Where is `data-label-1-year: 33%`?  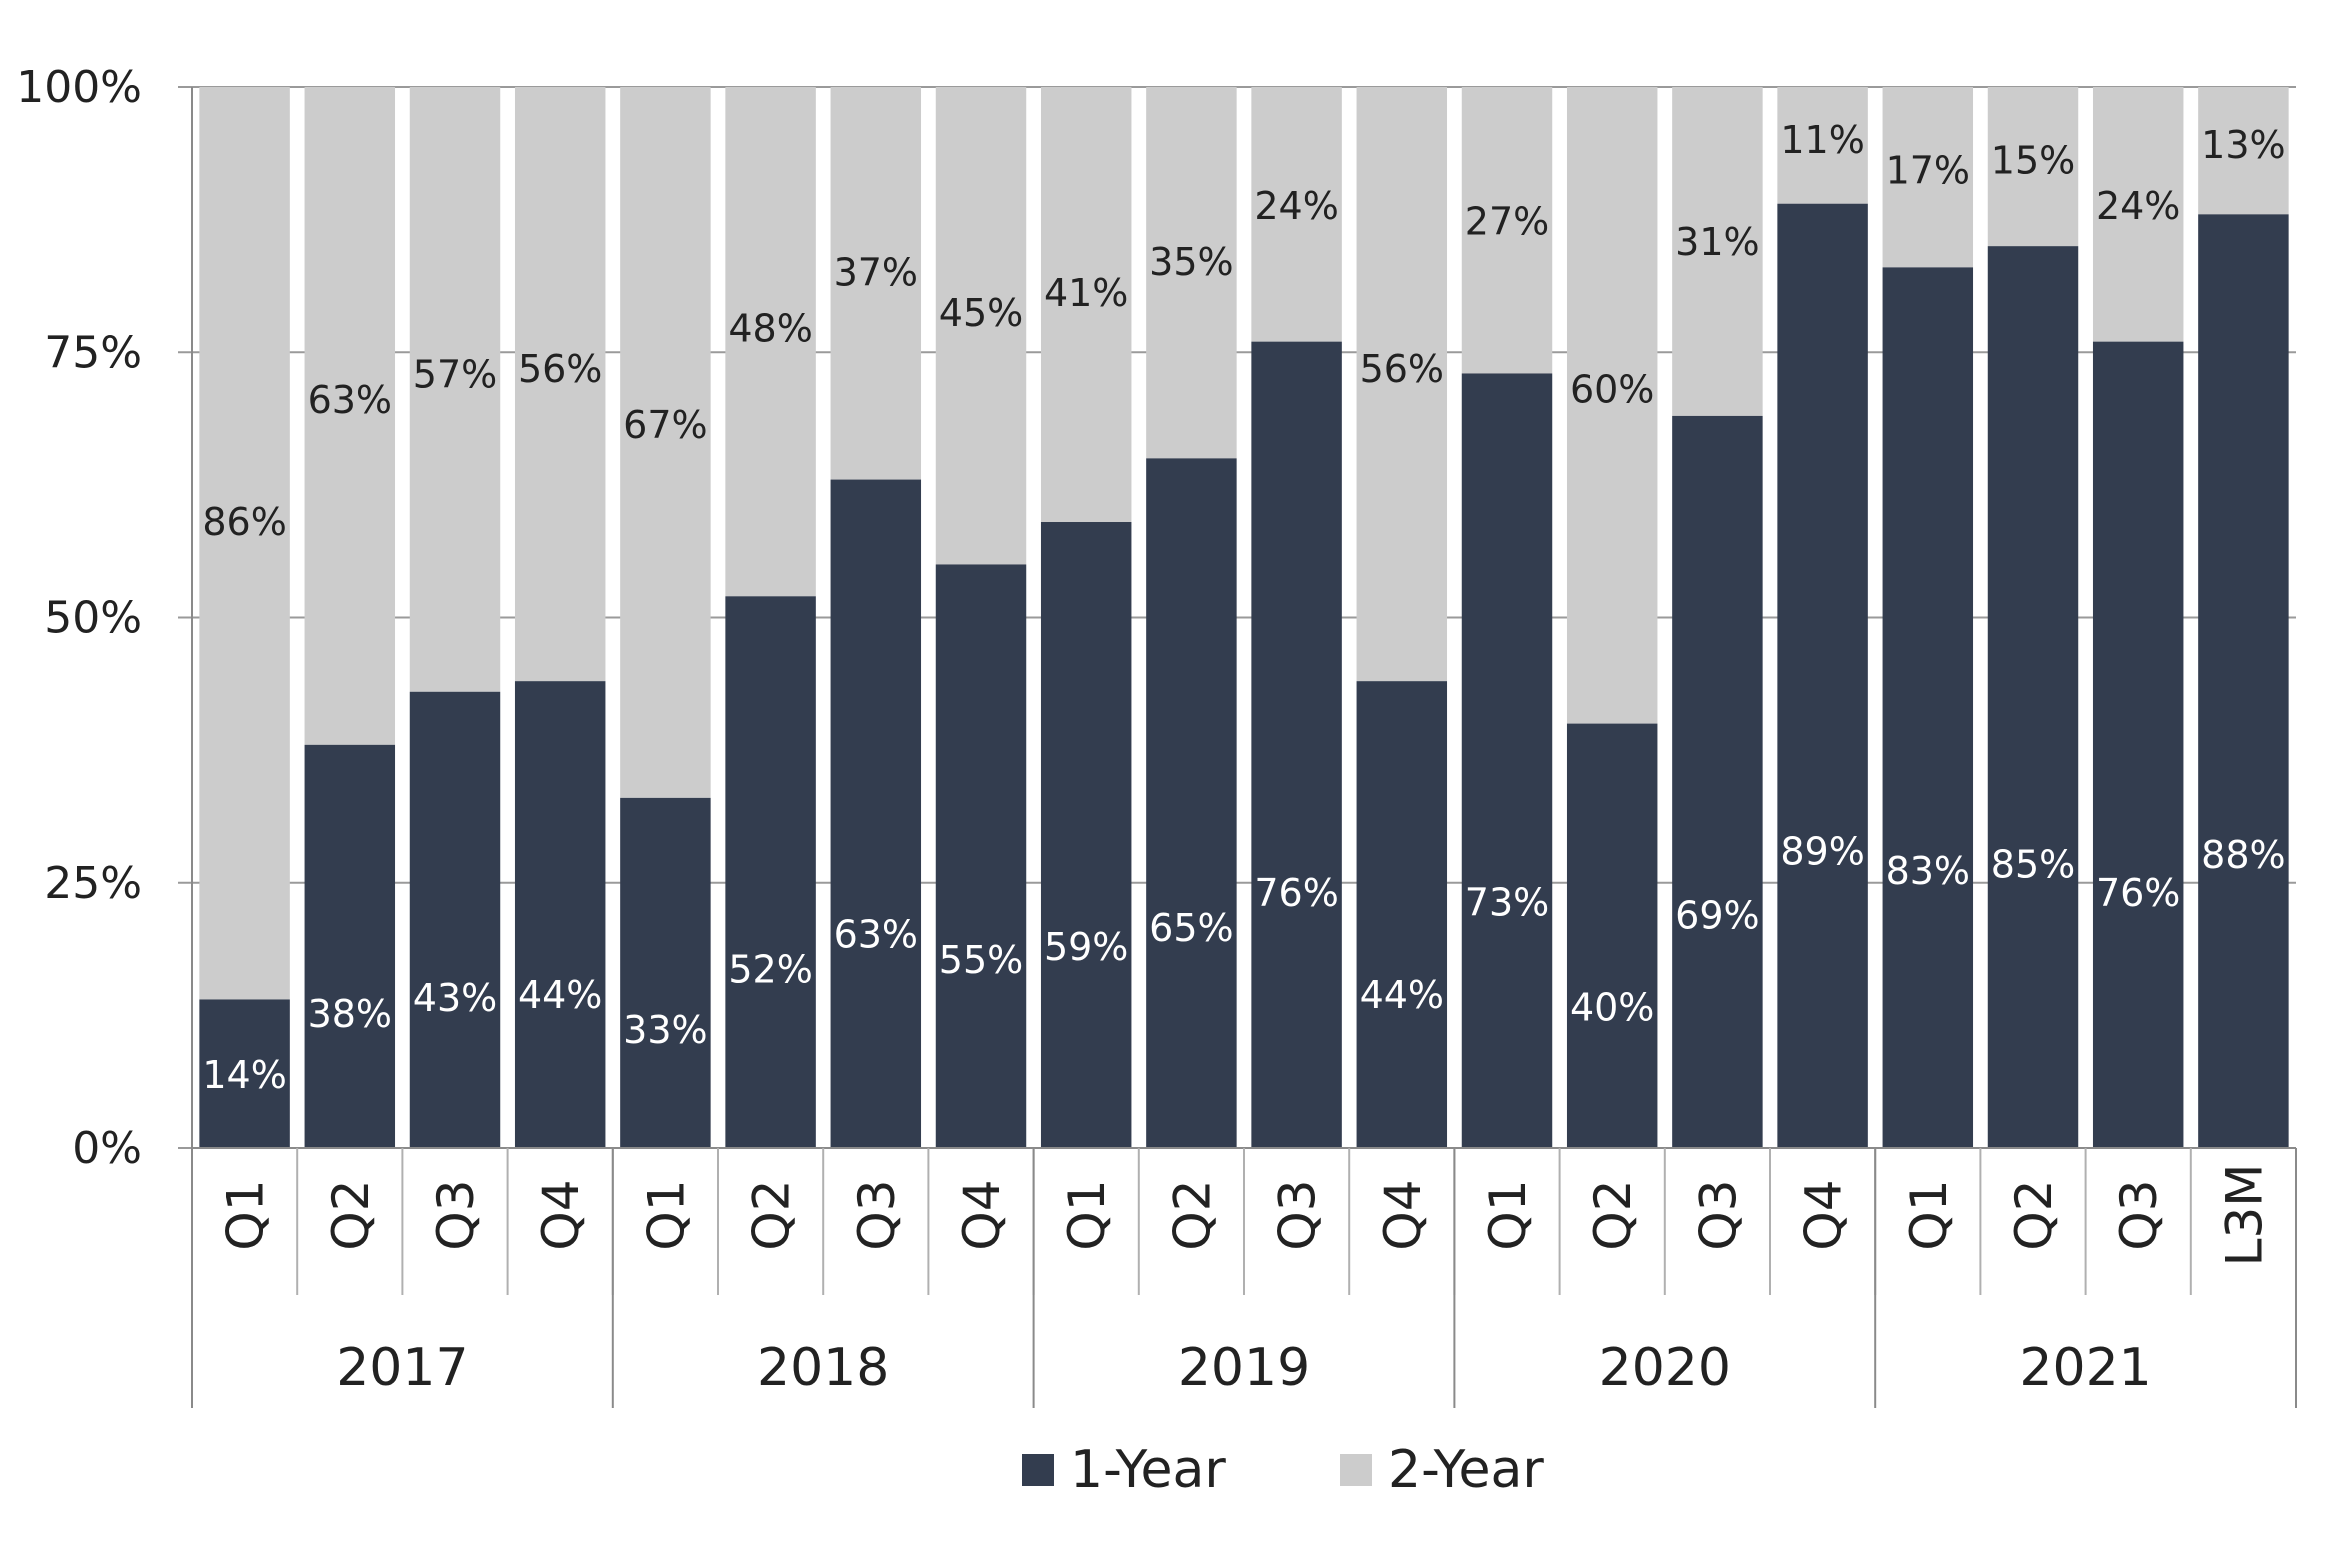 data-label-1-year: 33% is located at coordinates (665, 1030).